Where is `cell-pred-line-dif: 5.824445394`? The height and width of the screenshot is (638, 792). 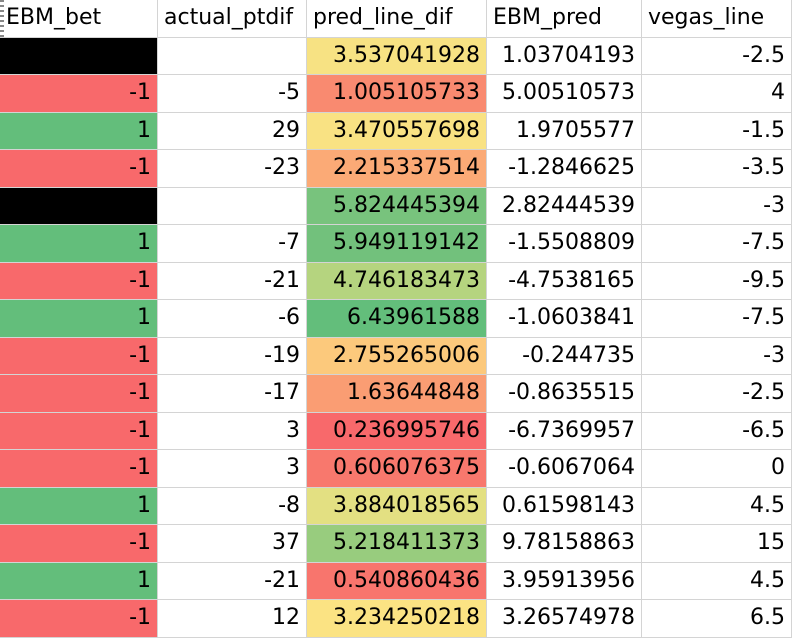 cell-pred-line-dif: 5.824445394 is located at coordinates (397, 206).